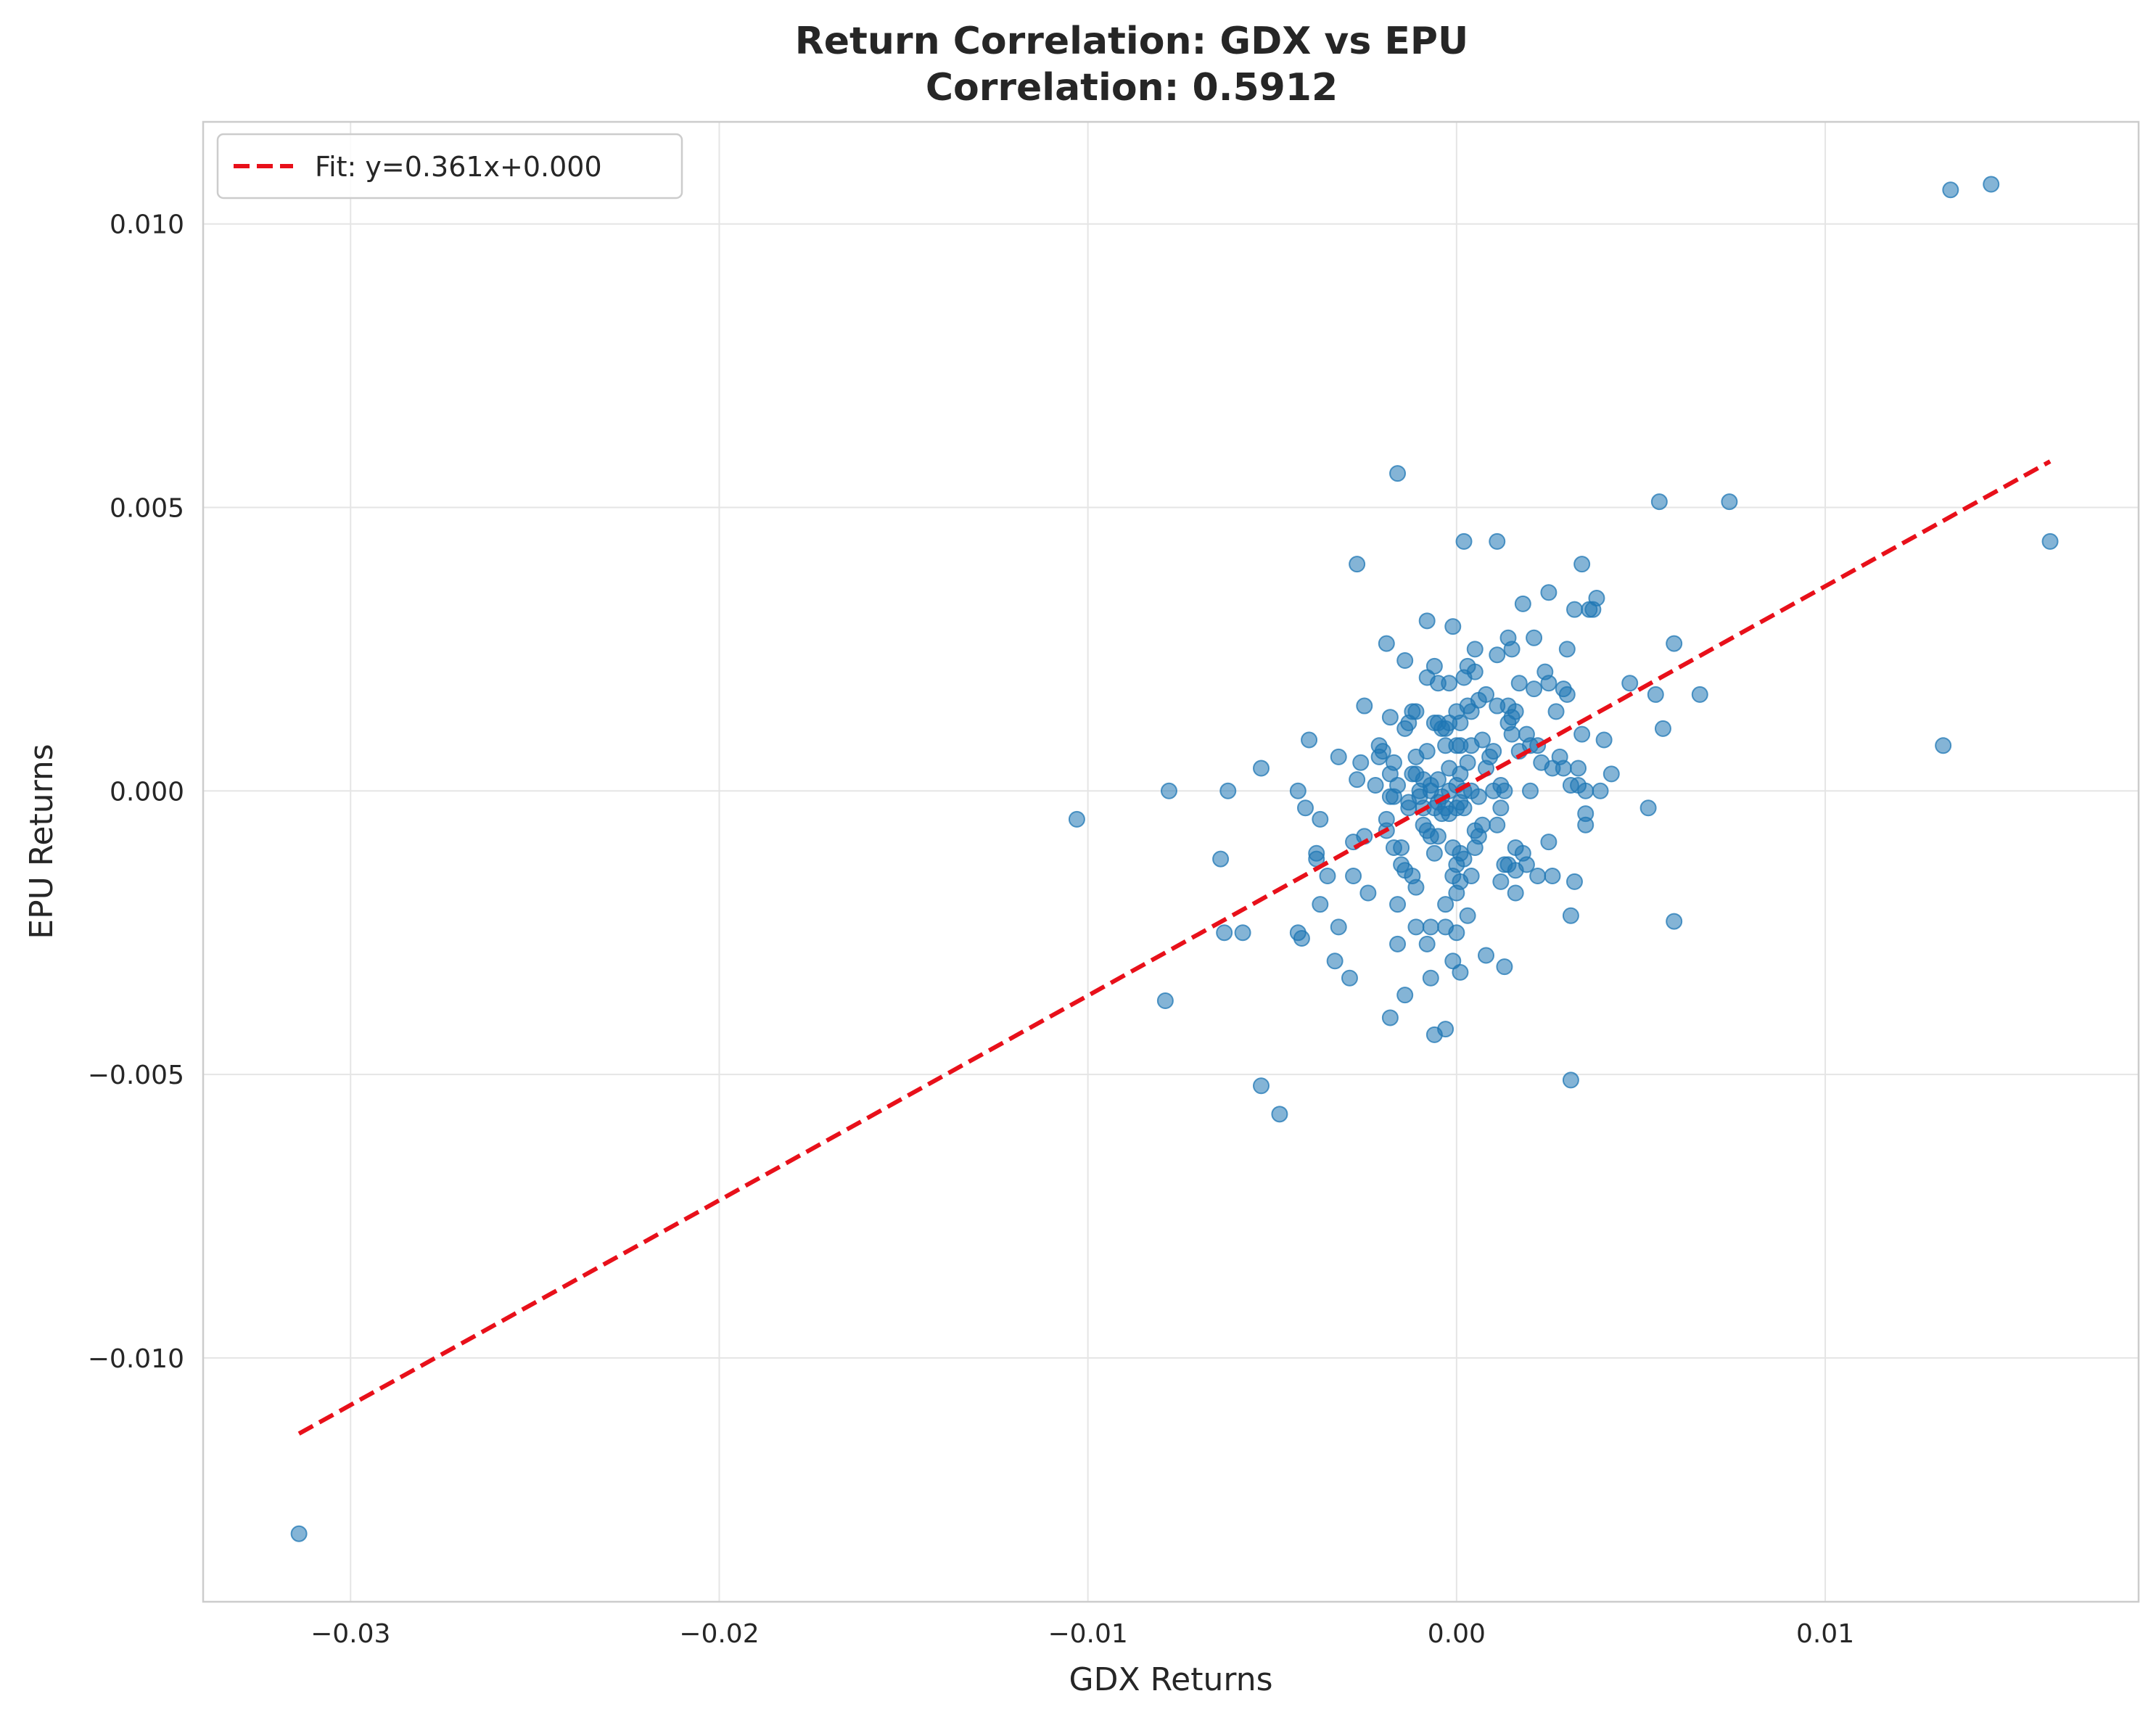 Image resolution: width=2156 pixels, height=1720 pixels. I want to click on legend-fit-label: Fit: y=0.361x+0.000, so click(458, 167).